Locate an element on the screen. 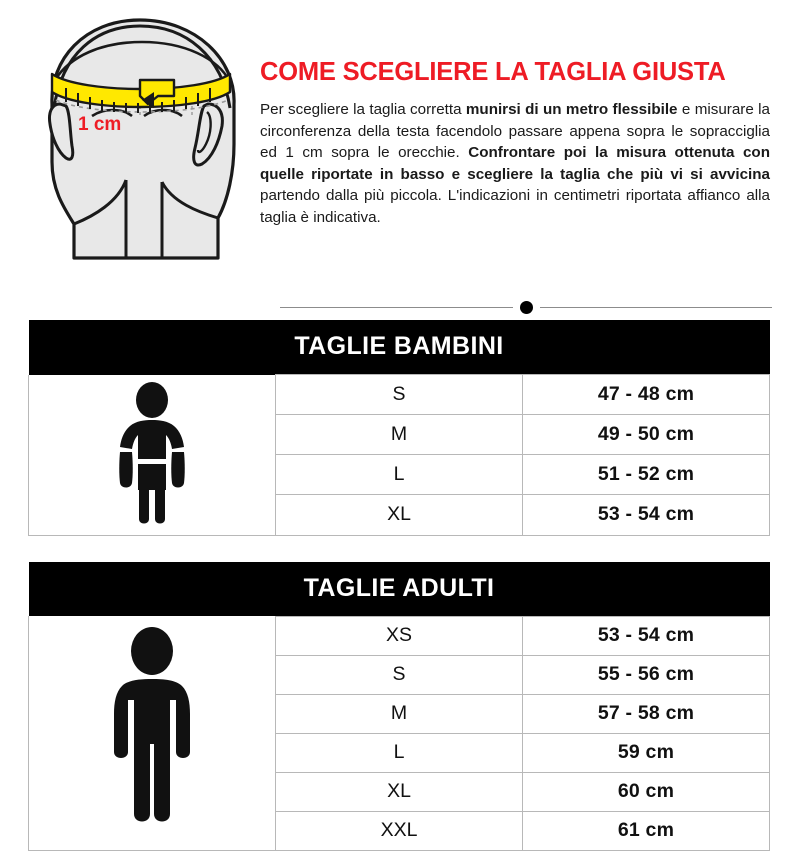  kids-table-header-row: TAGLIE BAMBINI is located at coordinates (399, 347).